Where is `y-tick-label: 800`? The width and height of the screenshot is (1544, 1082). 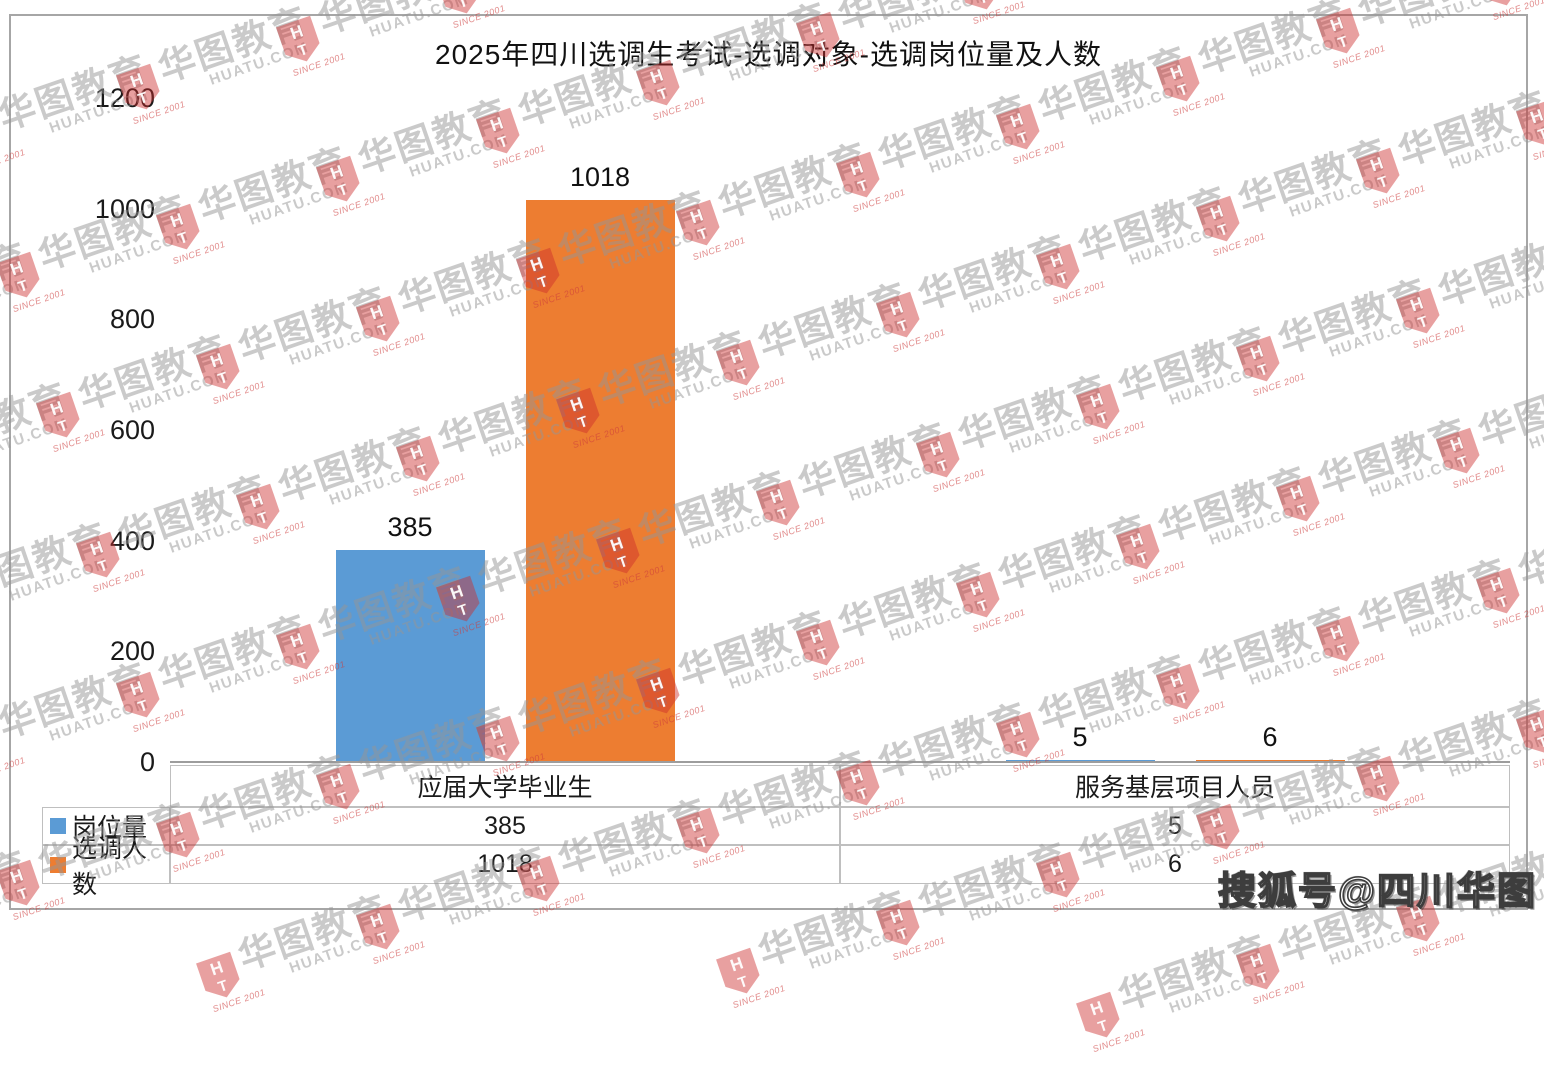
y-tick-label: 800 is located at coordinates (132, 319).